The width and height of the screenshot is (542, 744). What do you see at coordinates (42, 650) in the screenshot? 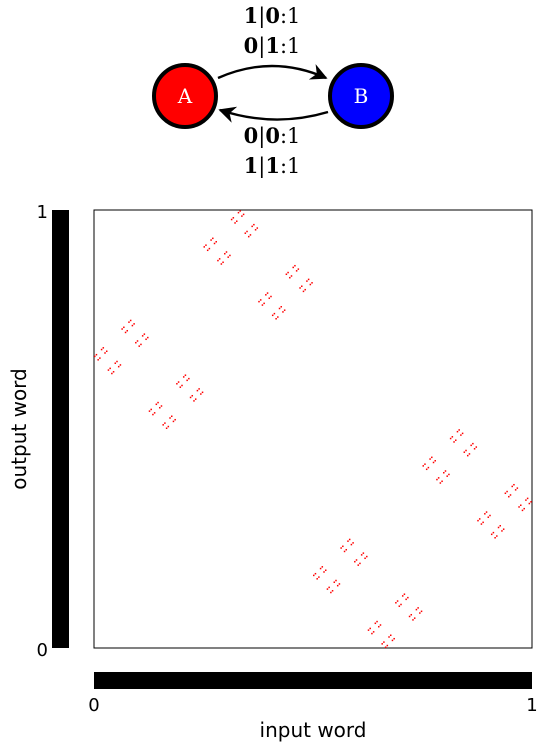
I see `y-tick-0: 0` at bounding box center [42, 650].